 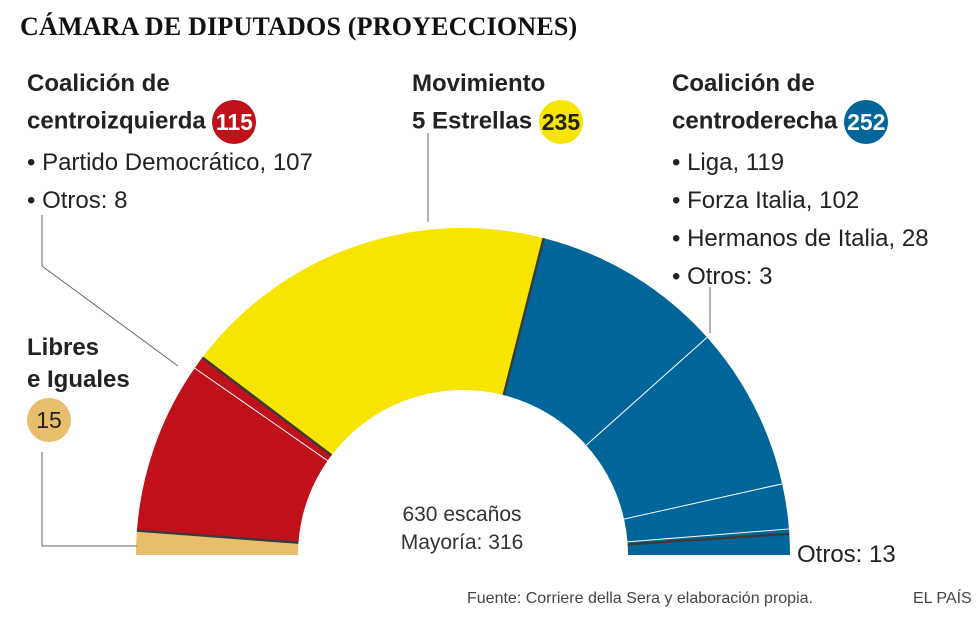 What do you see at coordinates (49, 420) in the screenshot?
I see `badge-libres: 15` at bounding box center [49, 420].